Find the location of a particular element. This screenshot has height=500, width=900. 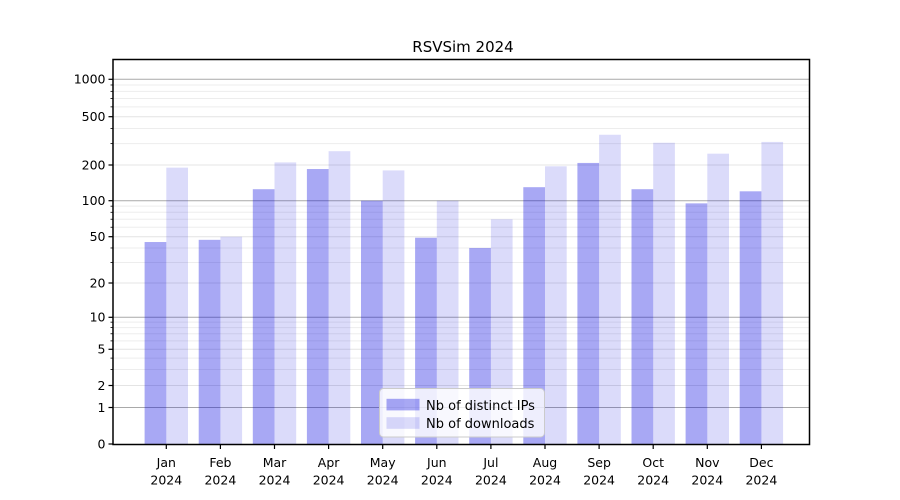

bar-mar-distinct-ips is located at coordinates (263, 316).